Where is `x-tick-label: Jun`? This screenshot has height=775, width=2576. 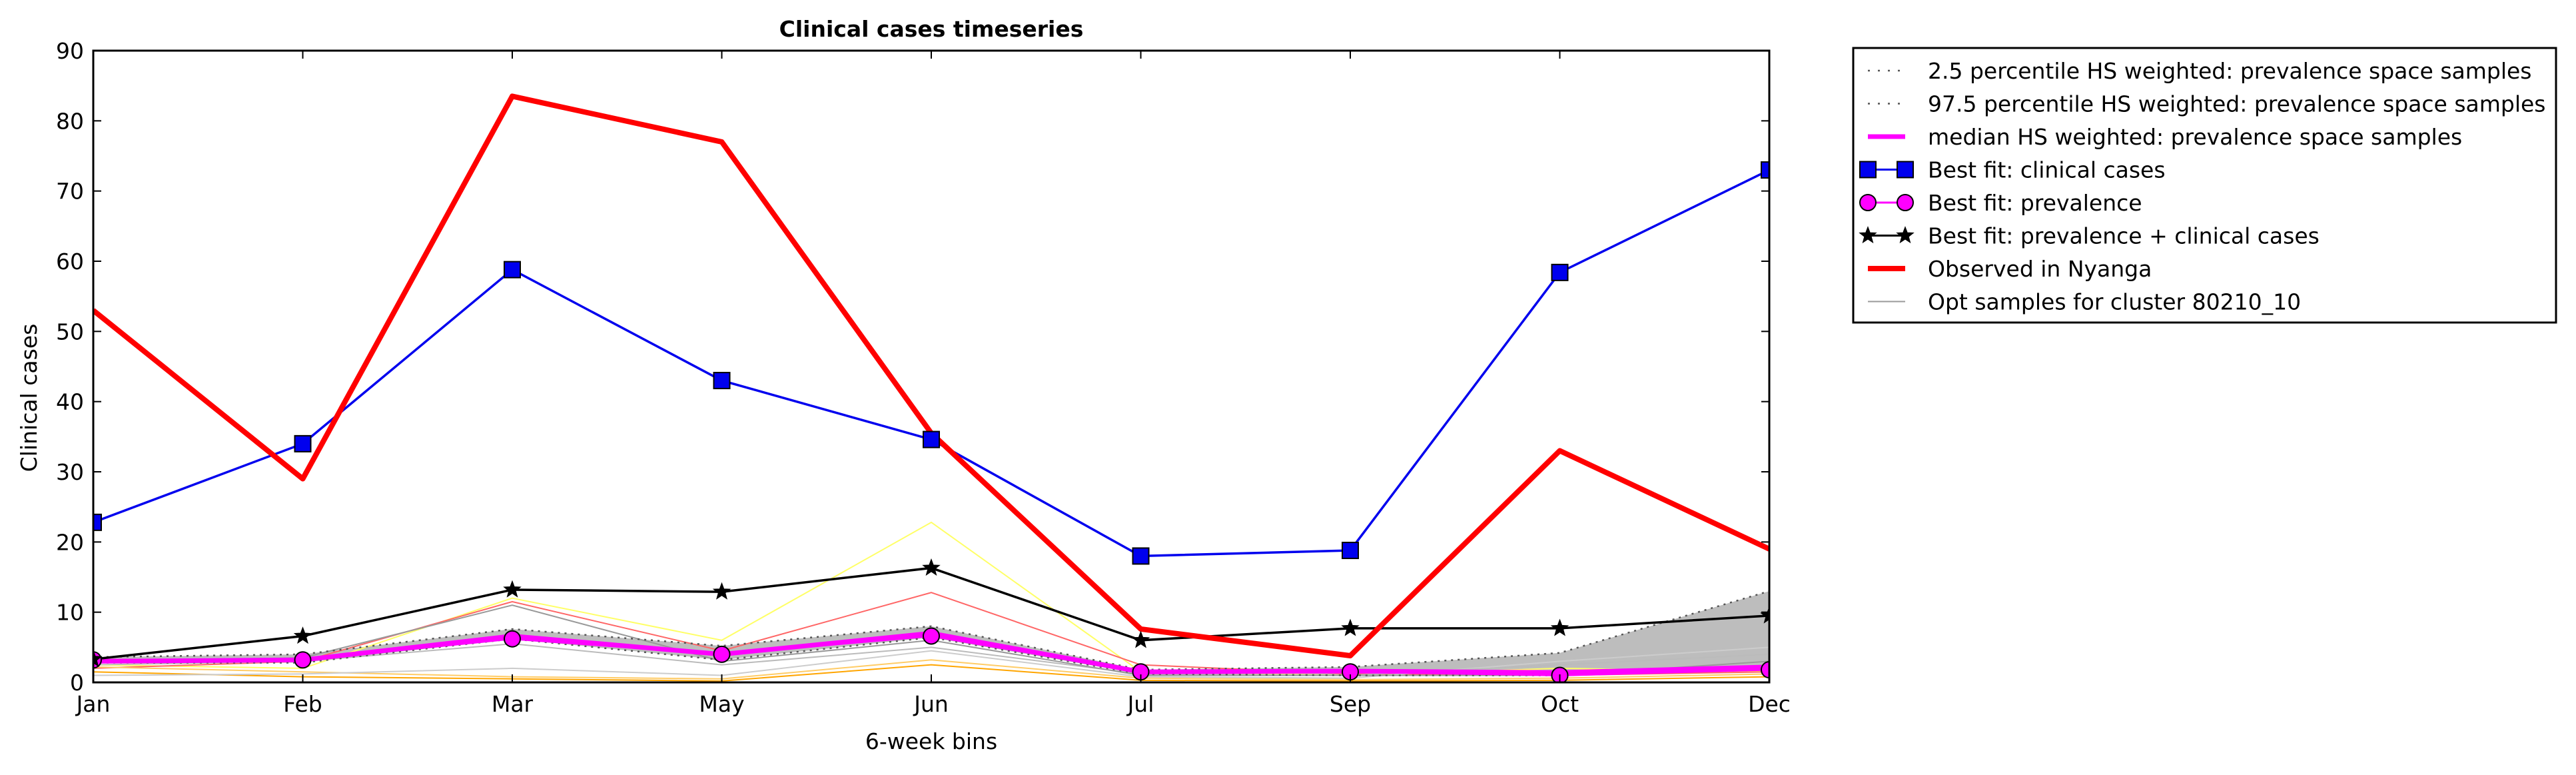 x-tick-label: Jun is located at coordinates (931, 704).